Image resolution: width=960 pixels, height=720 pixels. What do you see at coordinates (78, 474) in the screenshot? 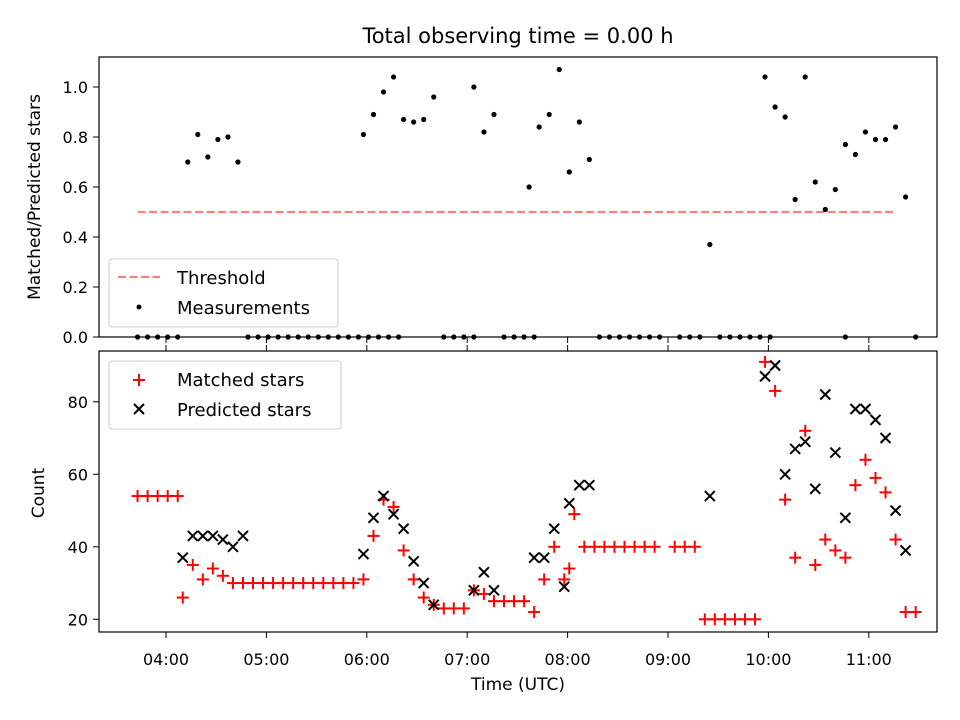
I see `bottom-y-tick-label: 60` at bounding box center [78, 474].